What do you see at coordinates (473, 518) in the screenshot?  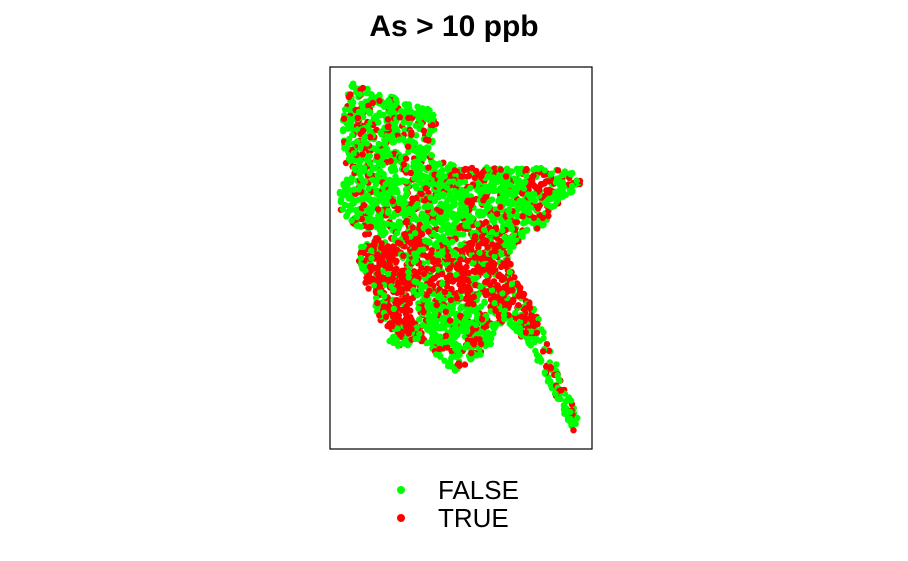 I see `legend-label-true: TRUE` at bounding box center [473, 518].